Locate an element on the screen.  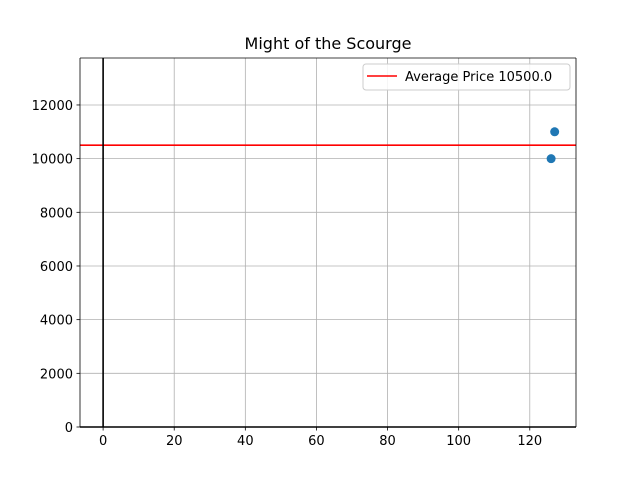
chart-title: Might of the Scourge is located at coordinates (328, 43).